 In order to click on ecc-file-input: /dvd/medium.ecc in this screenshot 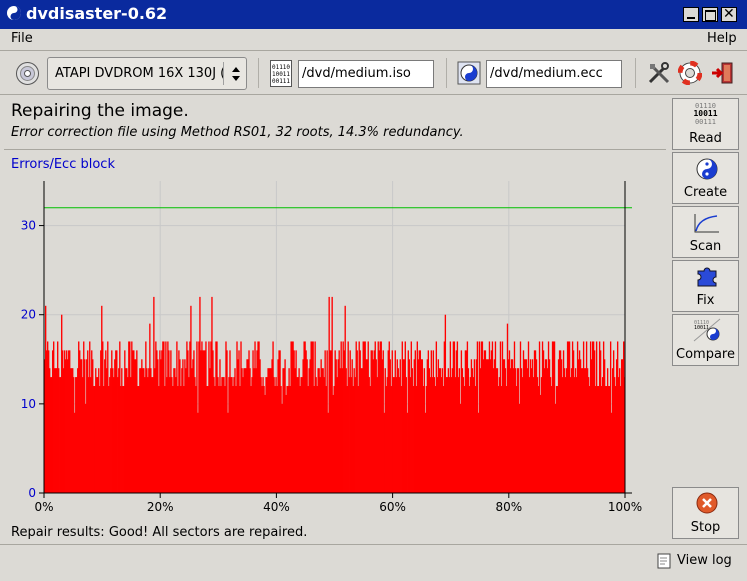, I will do `click(554, 74)`.